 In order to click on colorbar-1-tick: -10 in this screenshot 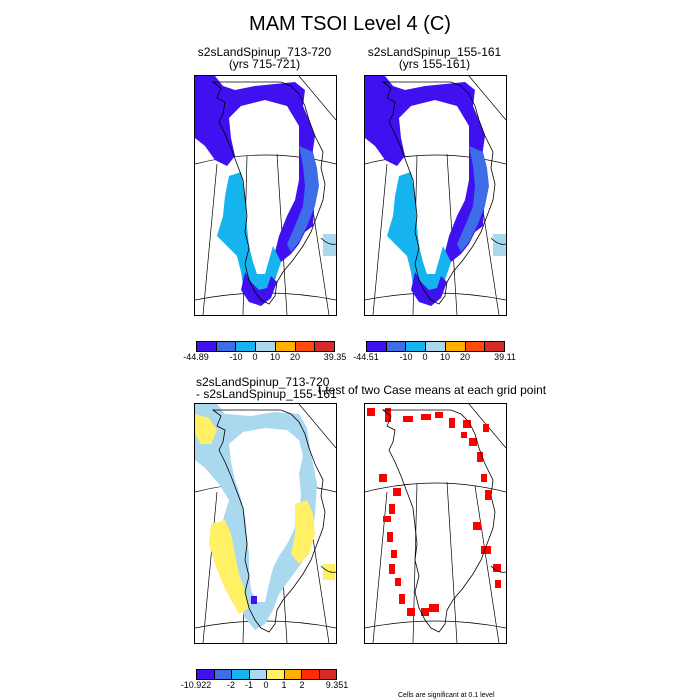, I will do `click(236, 357)`.